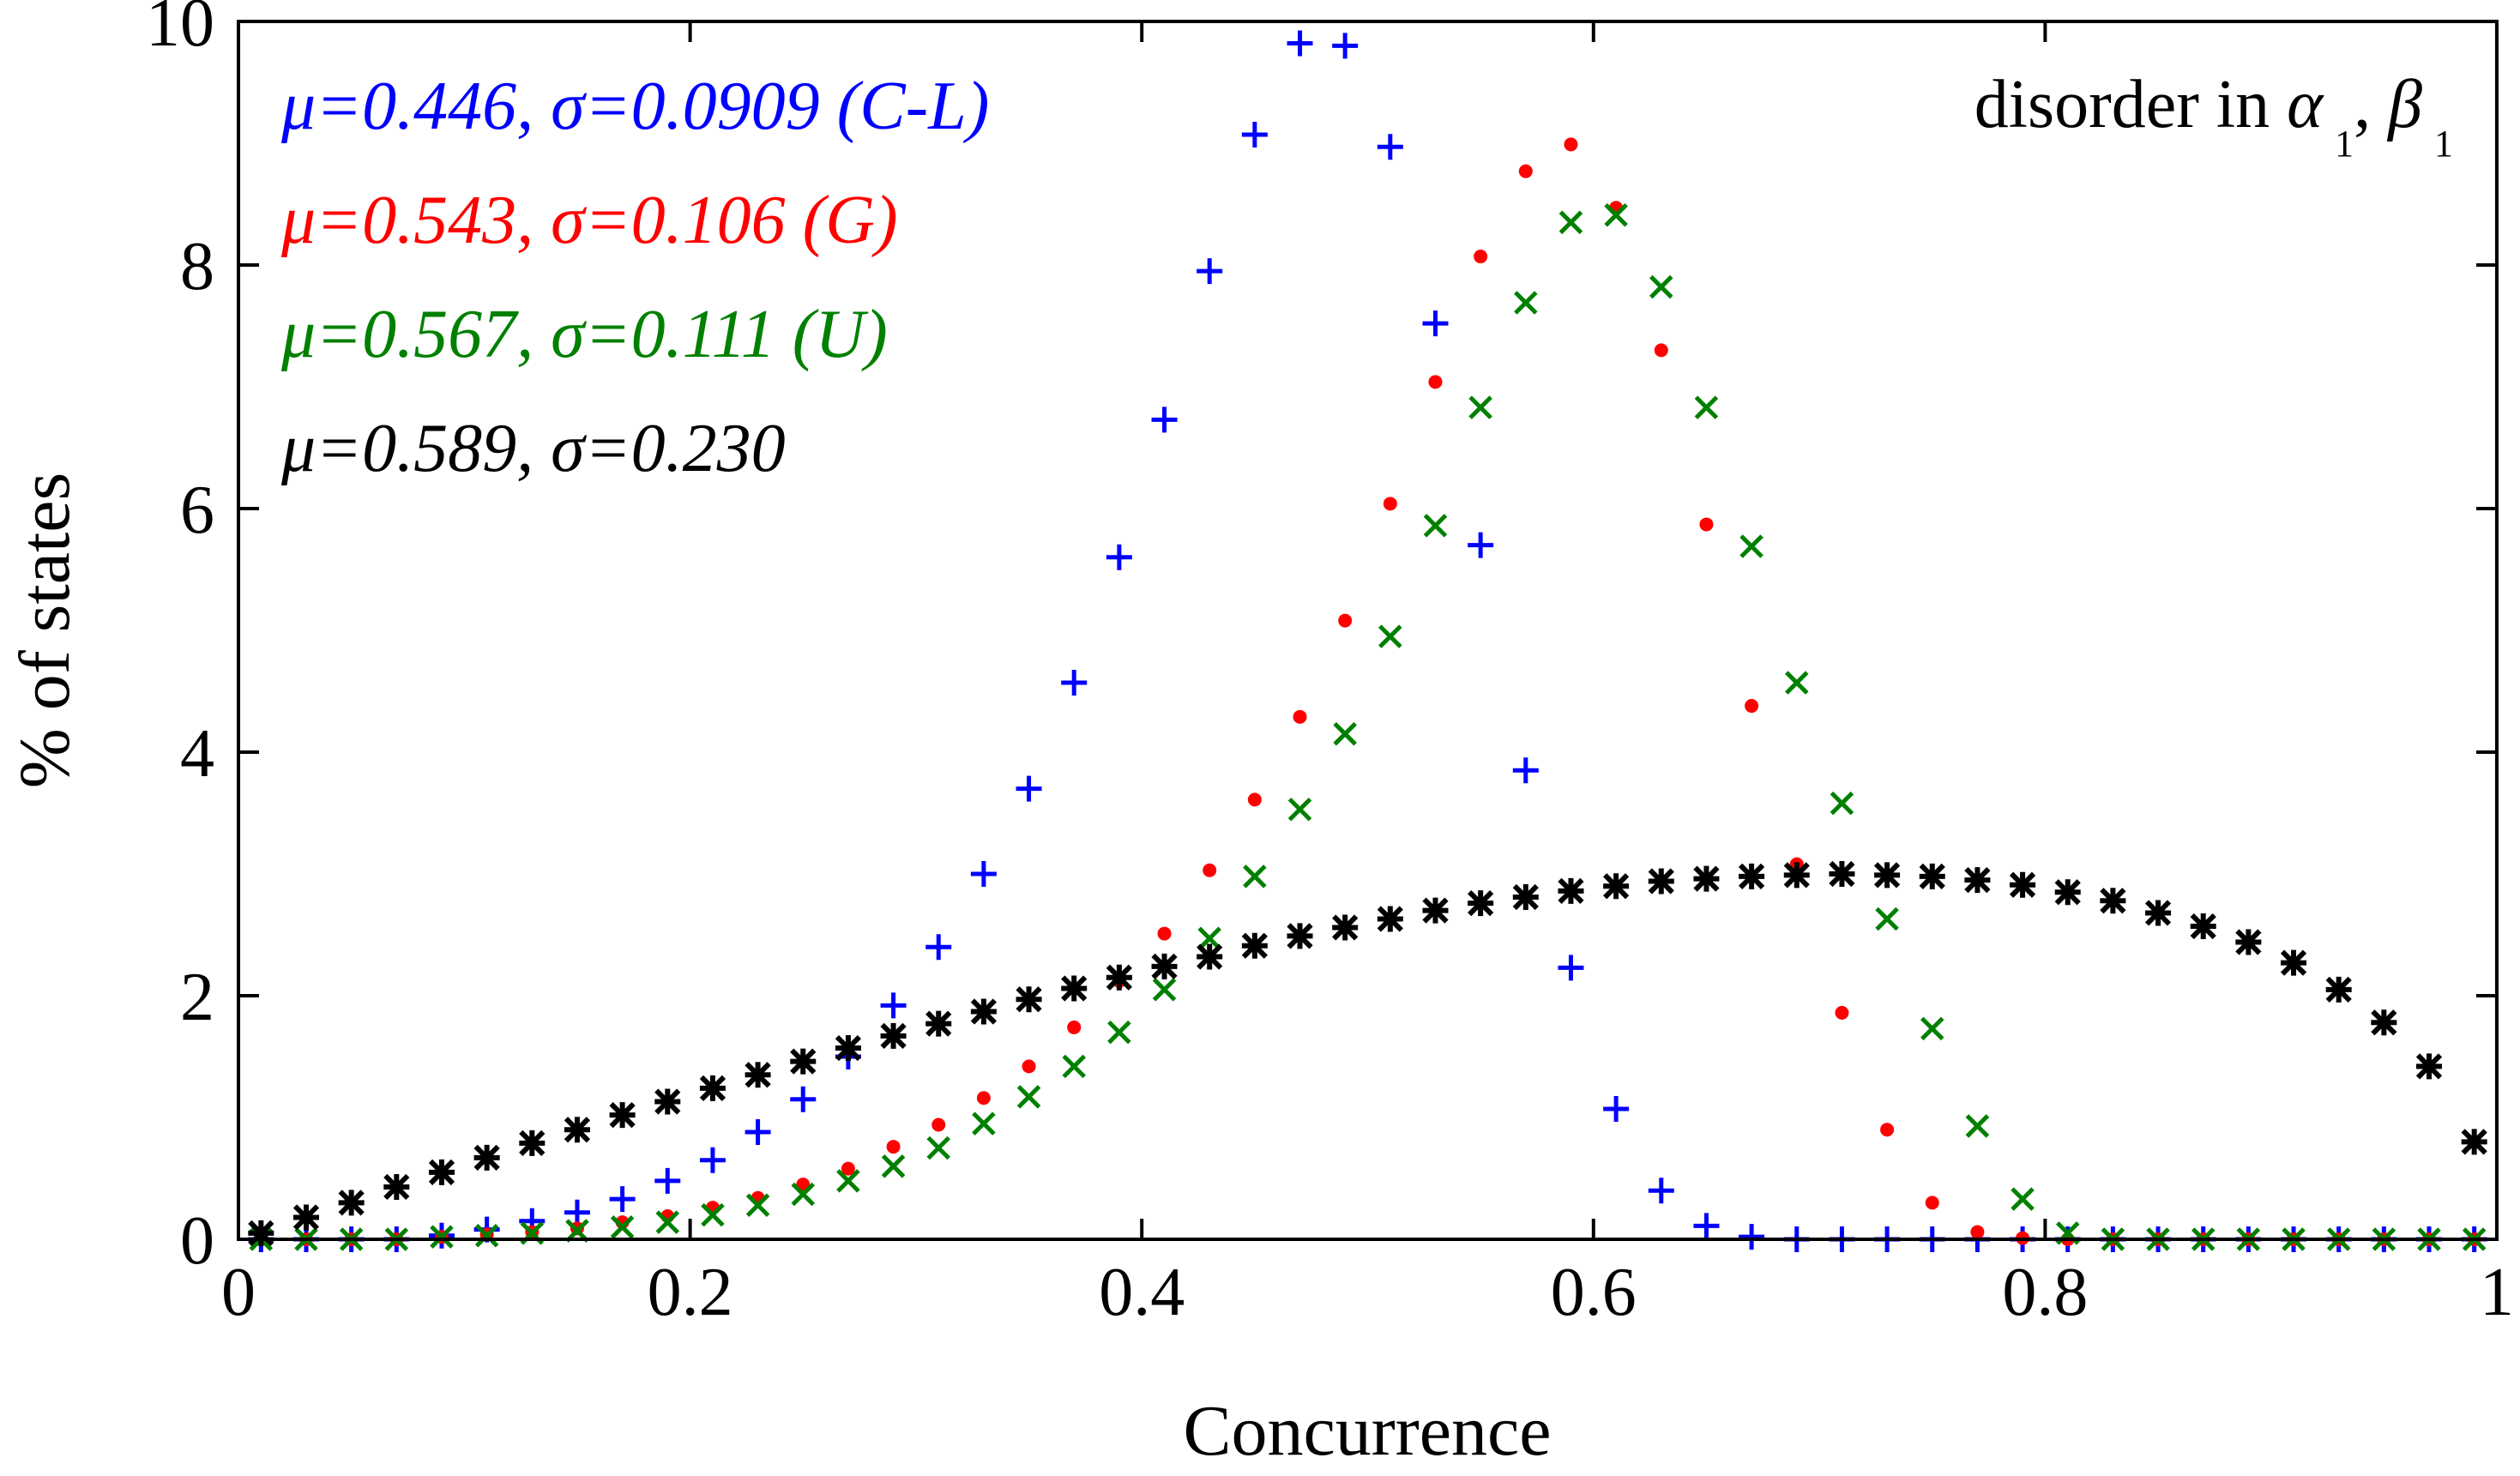 The height and width of the screenshot is (1476, 2520). Describe the element at coordinates (589, 221) in the screenshot. I see `legend-entry-g: μ=0.543, σ=0.106 (G)` at that location.